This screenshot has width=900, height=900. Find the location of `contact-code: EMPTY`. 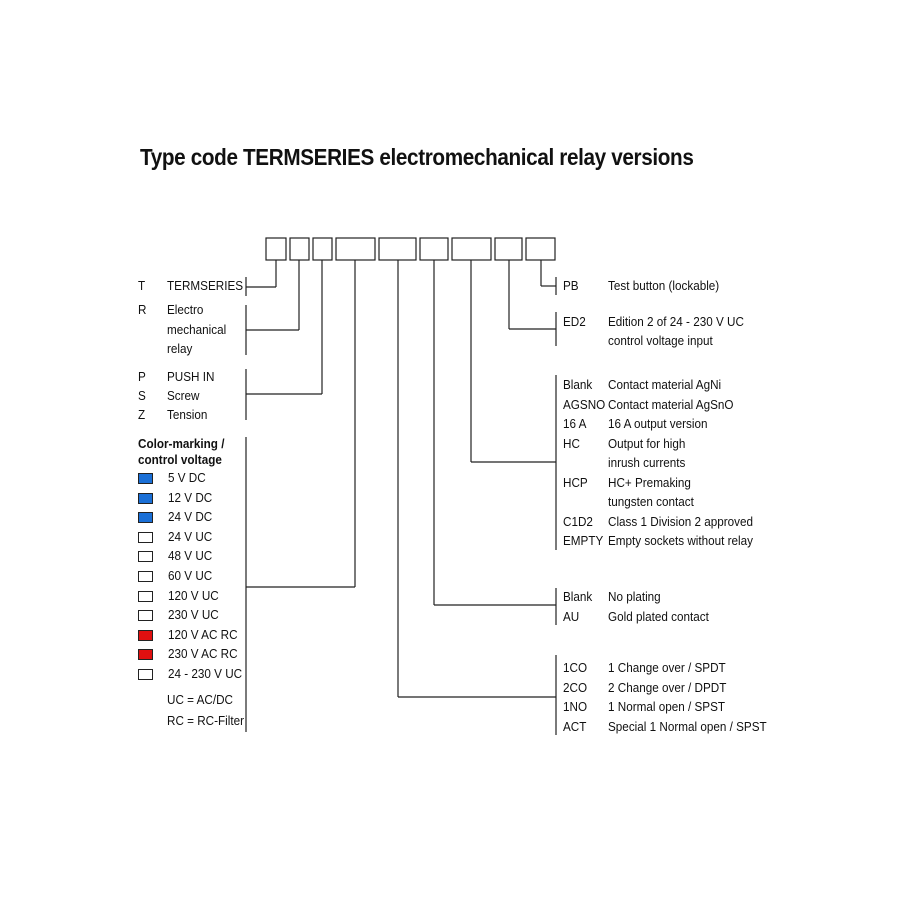

contact-code: EMPTY is located at coordinates (583, 540).